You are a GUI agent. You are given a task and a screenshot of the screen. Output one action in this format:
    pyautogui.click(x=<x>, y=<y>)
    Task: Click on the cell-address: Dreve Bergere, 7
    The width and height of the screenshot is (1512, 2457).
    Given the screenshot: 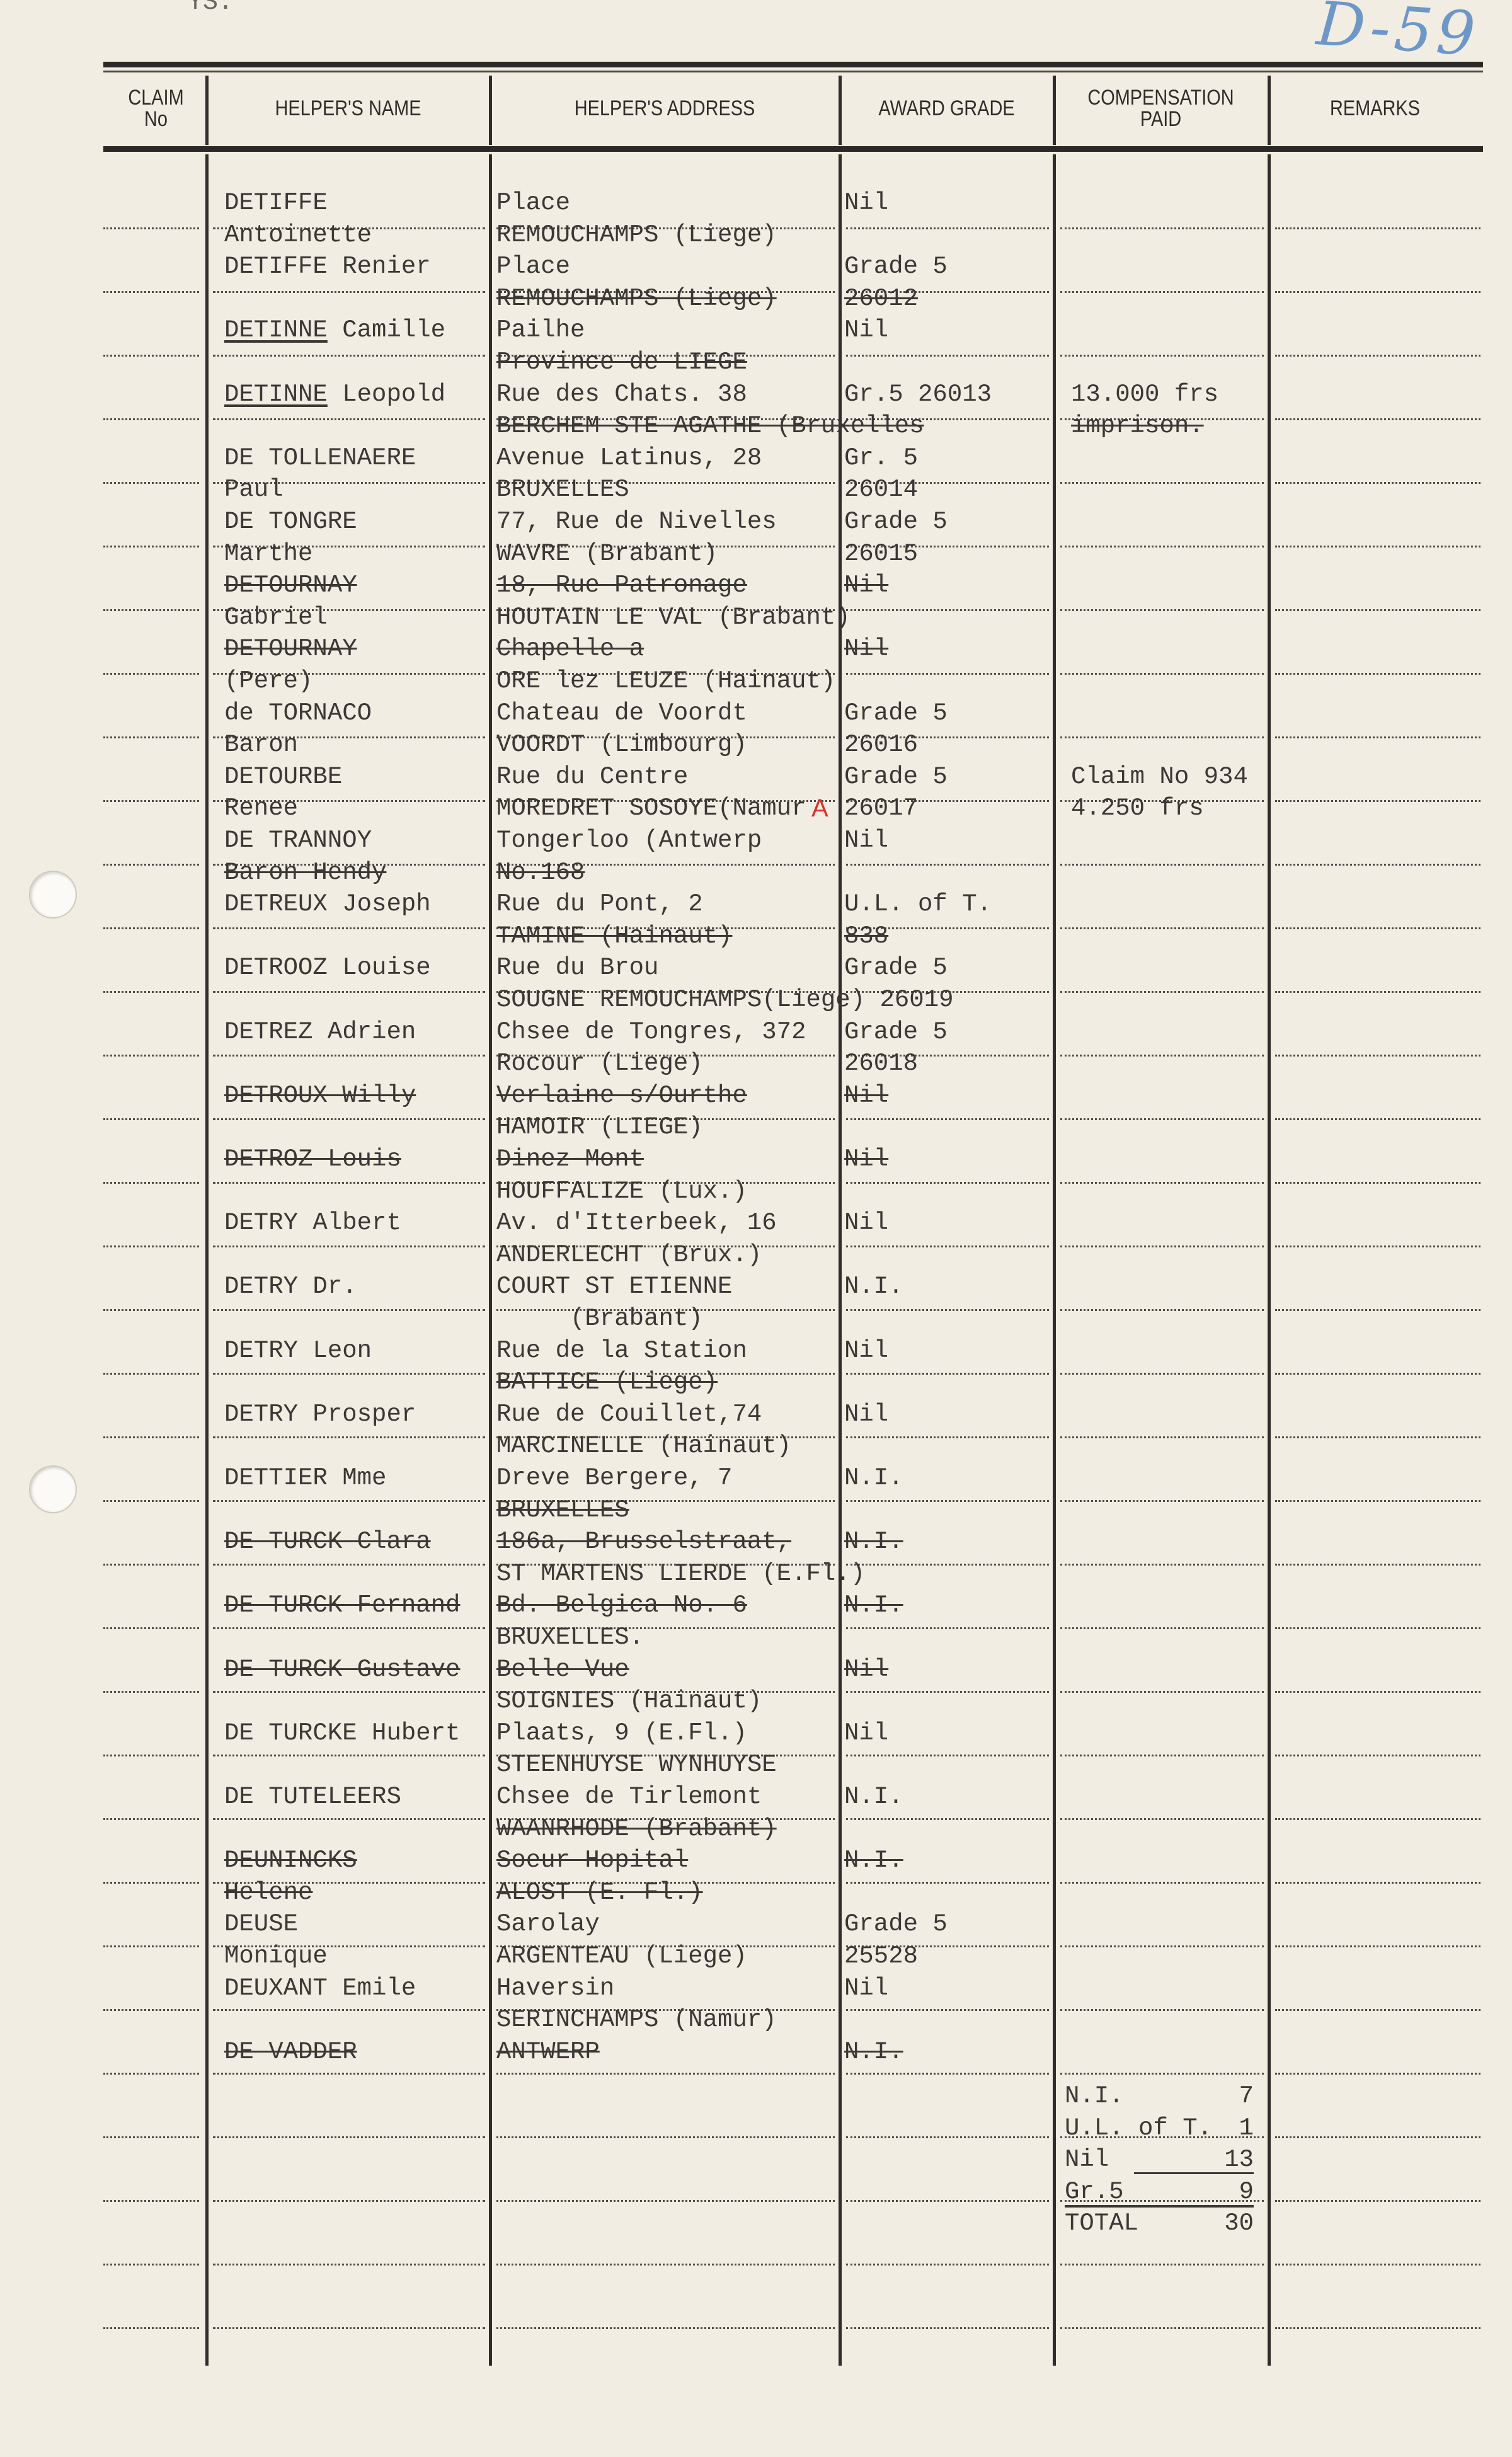 What is the action you would take?
    pyautogui.click(x=614, y=1478)
    